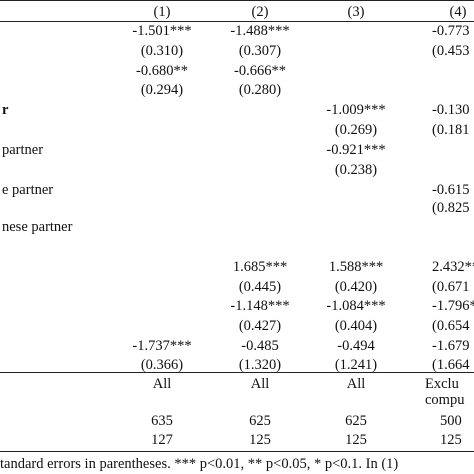  Describe the element at coordinates (356, 421) in the screenshot. I see `obs-col-3: 625` at that location.